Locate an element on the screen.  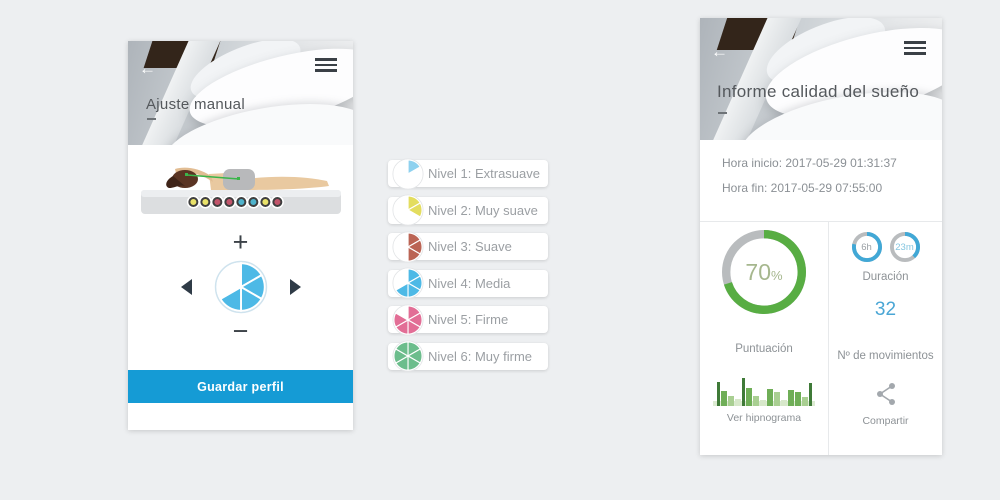
page-title: Ajuste manual is located at coordinates (195, 104).